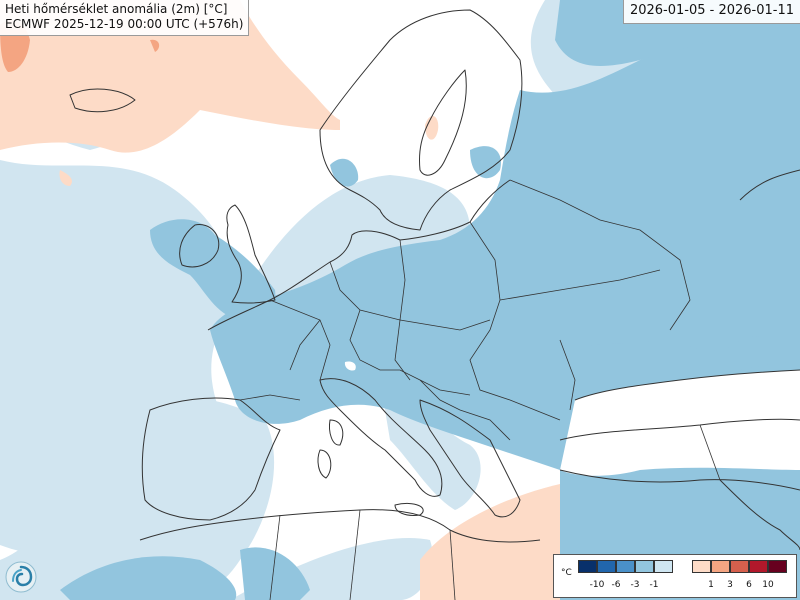 Image resolution: width=800 pixels, height=600 pixels. Describe the element at coordinates (749, 585) in the screenshot. I see `legend-tick-label: 6` at that location.